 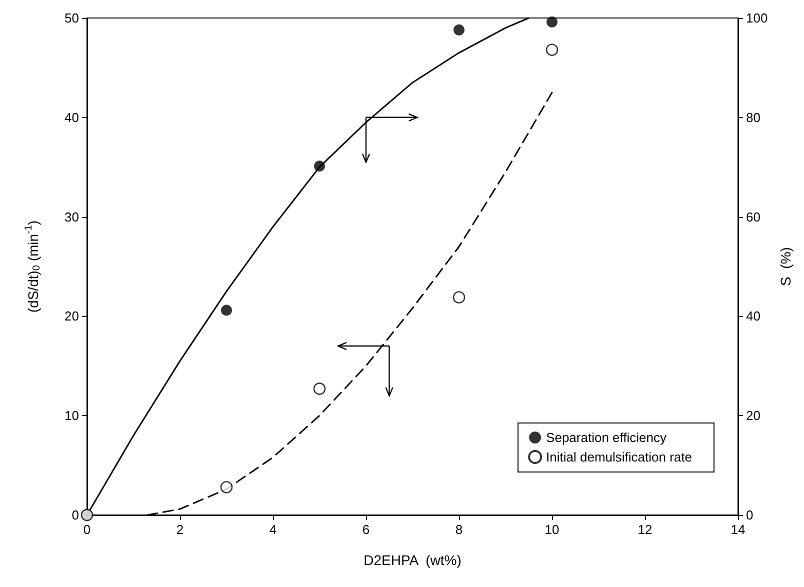 I want to click on y-tick-label: 10, so click(x=71, y=416).